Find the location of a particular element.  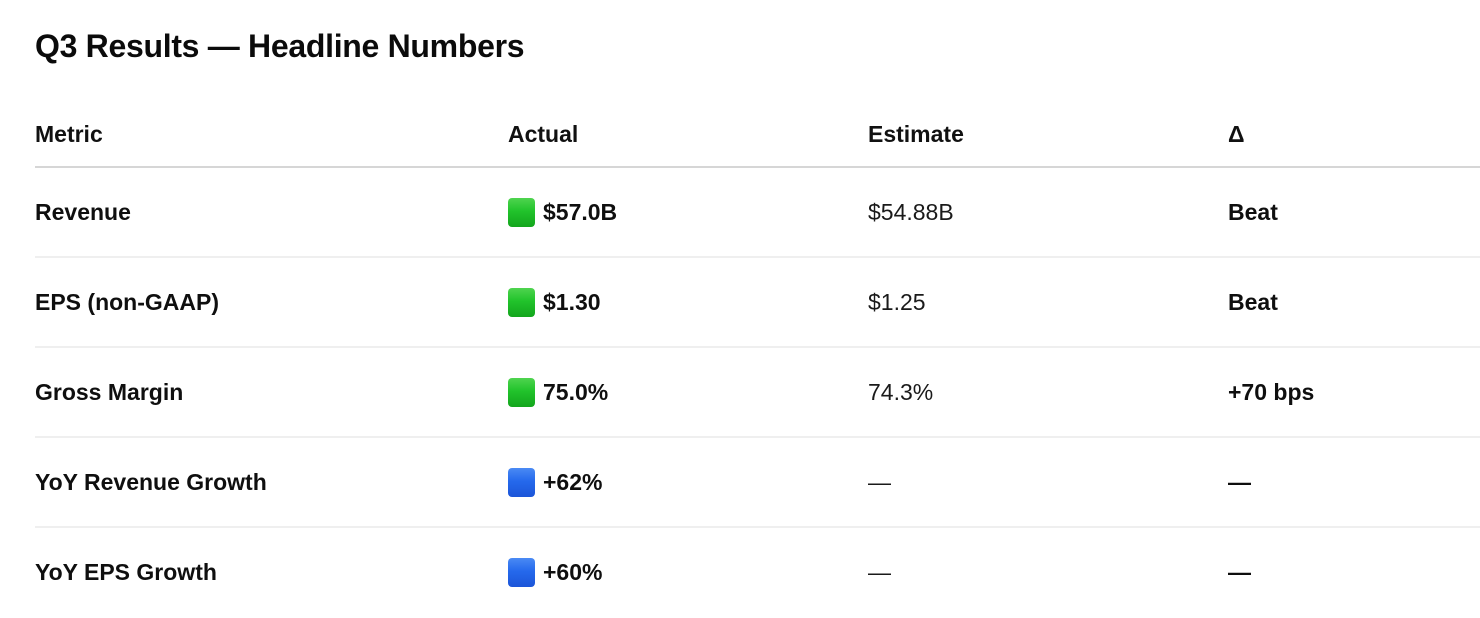

table-row: YoY EPS Growth +60% — — is located at coordinates (757, 572).